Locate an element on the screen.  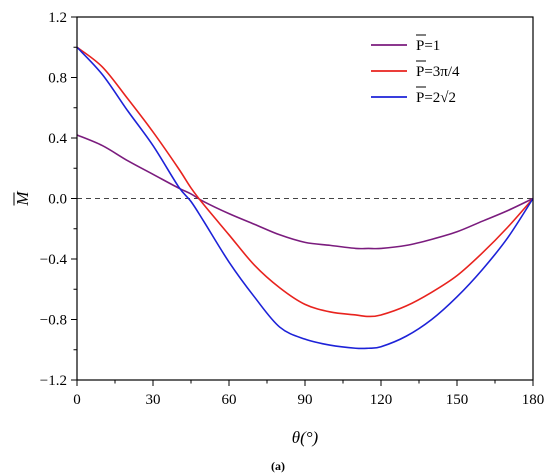
y-tick-label: −1.2 is located at coordinates (53, 381).